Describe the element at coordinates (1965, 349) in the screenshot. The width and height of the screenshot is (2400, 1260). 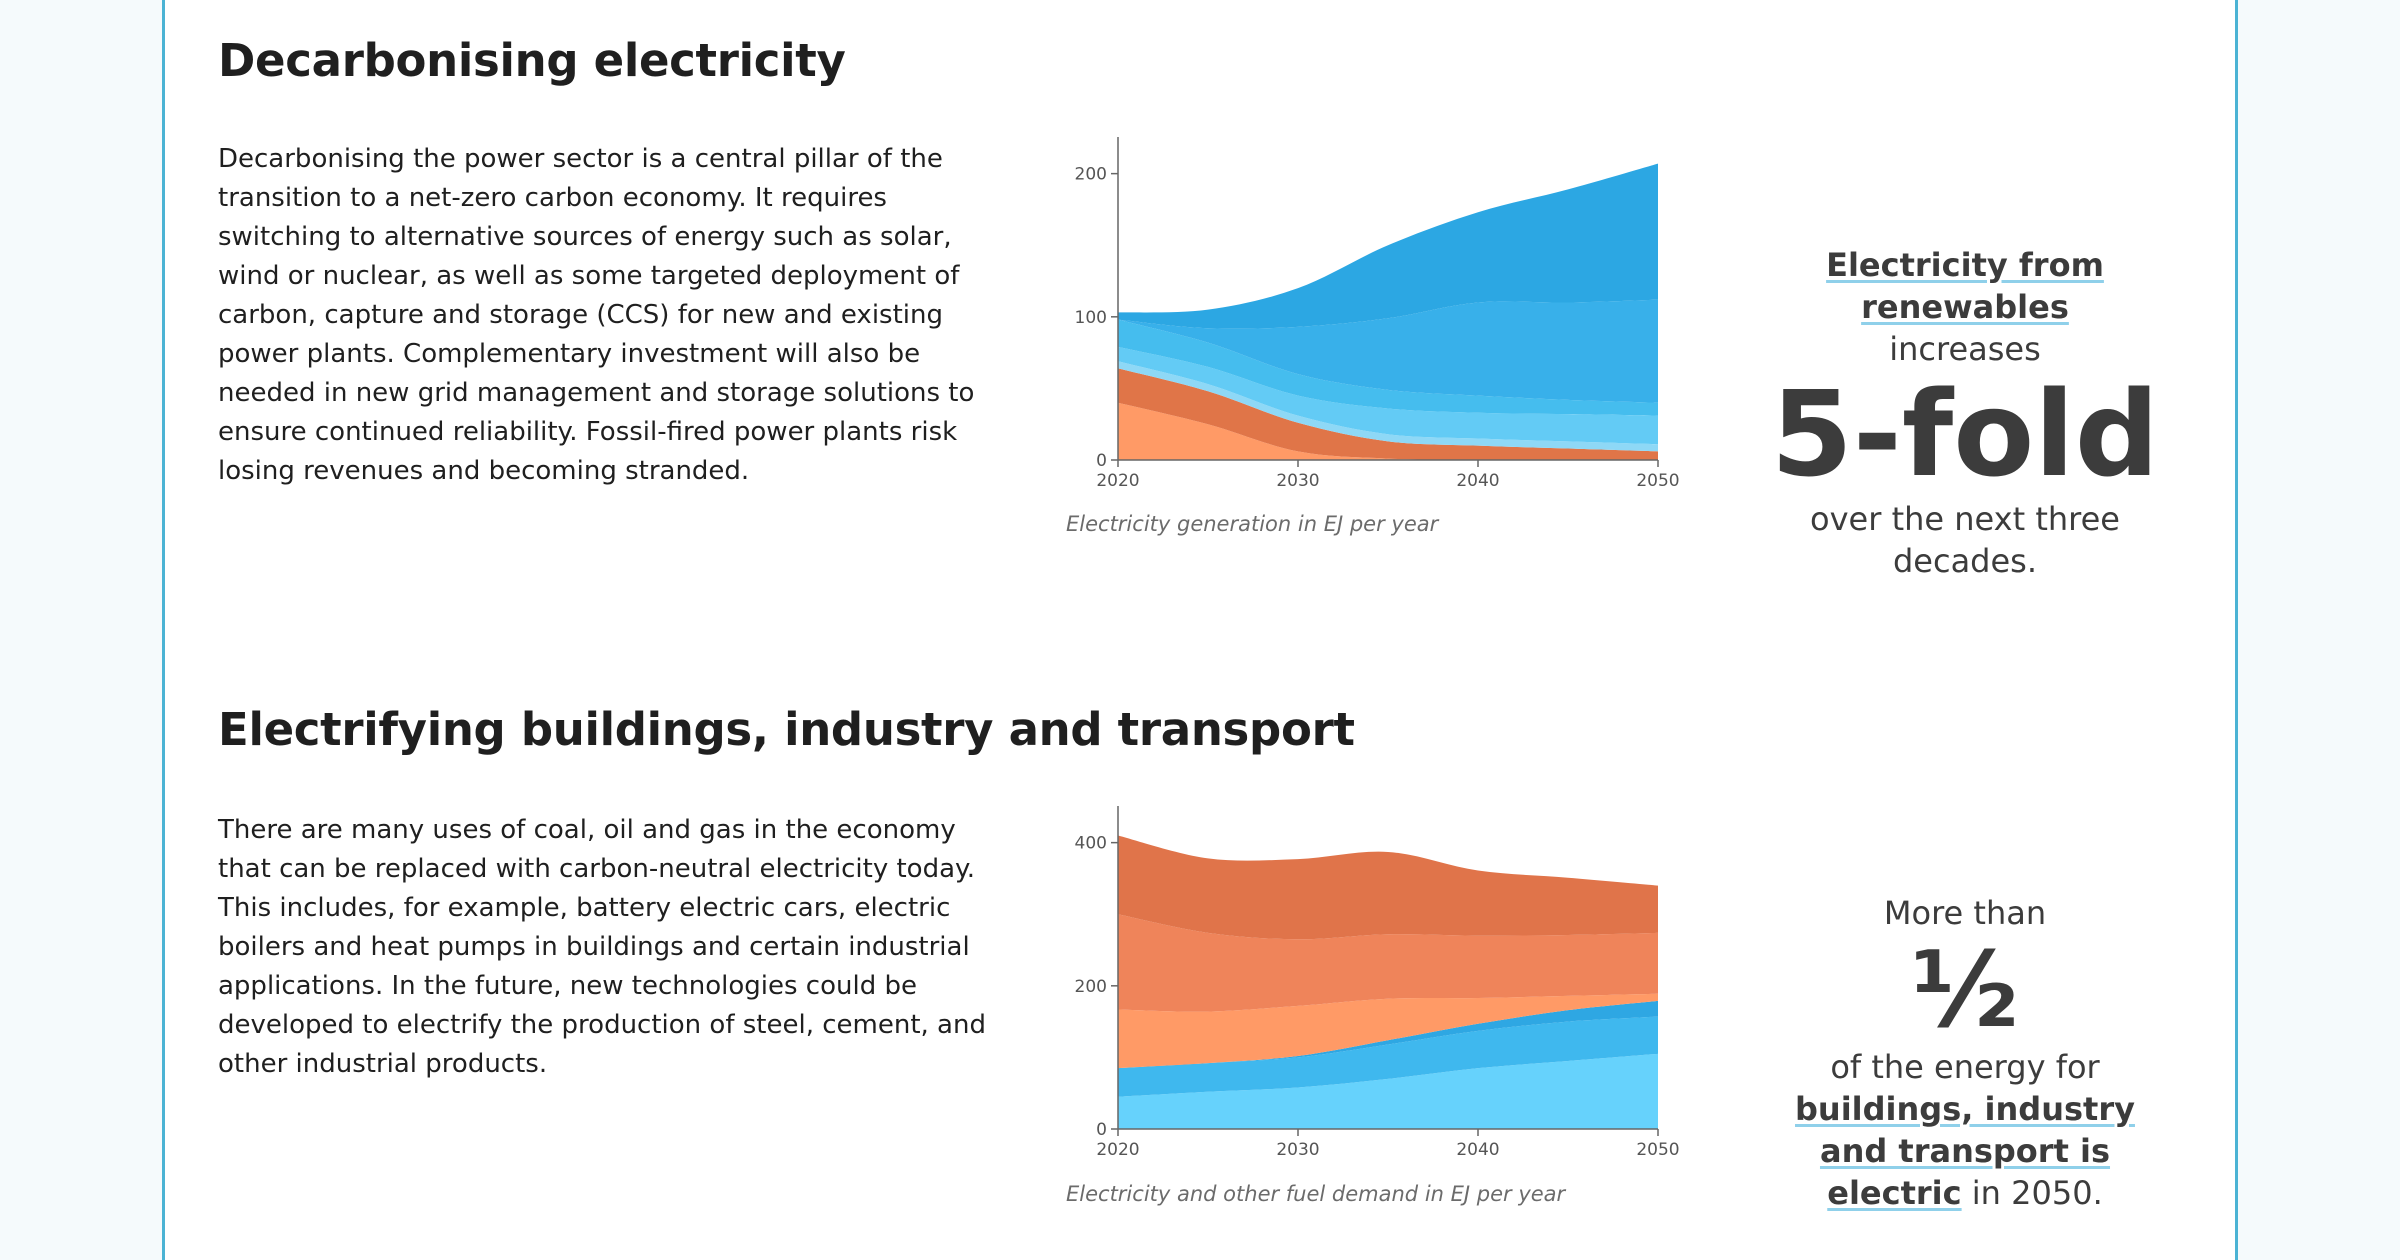
I see `stat-increases: increases` at that location.